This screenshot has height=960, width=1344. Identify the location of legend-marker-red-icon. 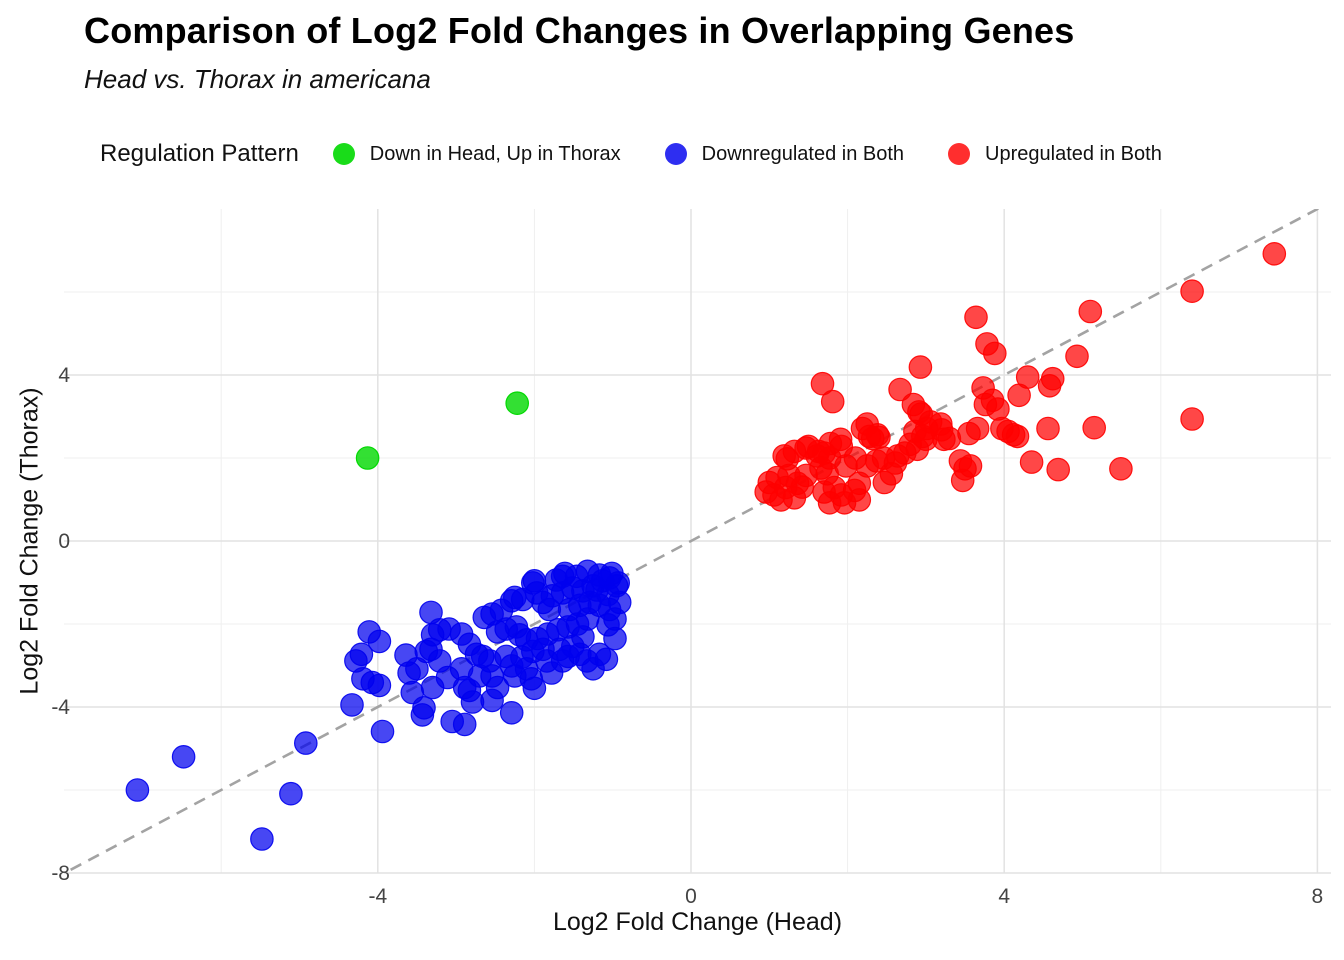
(959, 154).